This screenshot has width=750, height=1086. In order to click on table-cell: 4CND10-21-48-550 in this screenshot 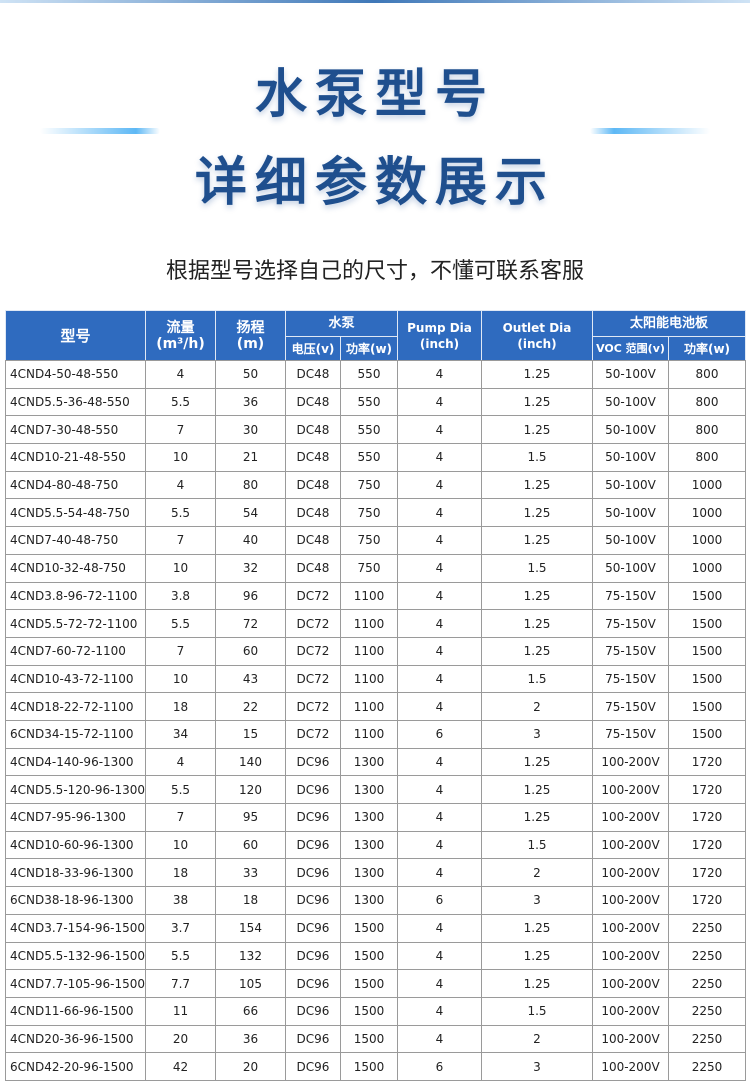, I will do `click(75, 457)`.